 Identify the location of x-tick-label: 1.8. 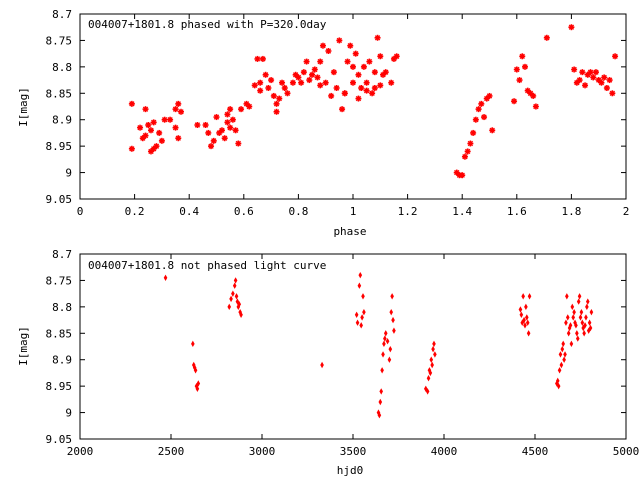
(571, 211).